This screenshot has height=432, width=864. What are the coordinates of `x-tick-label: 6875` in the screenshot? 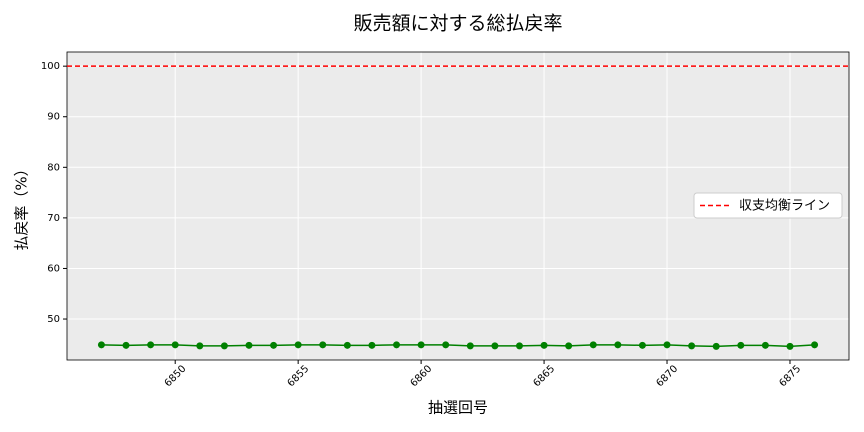 It's located at (790, 376).